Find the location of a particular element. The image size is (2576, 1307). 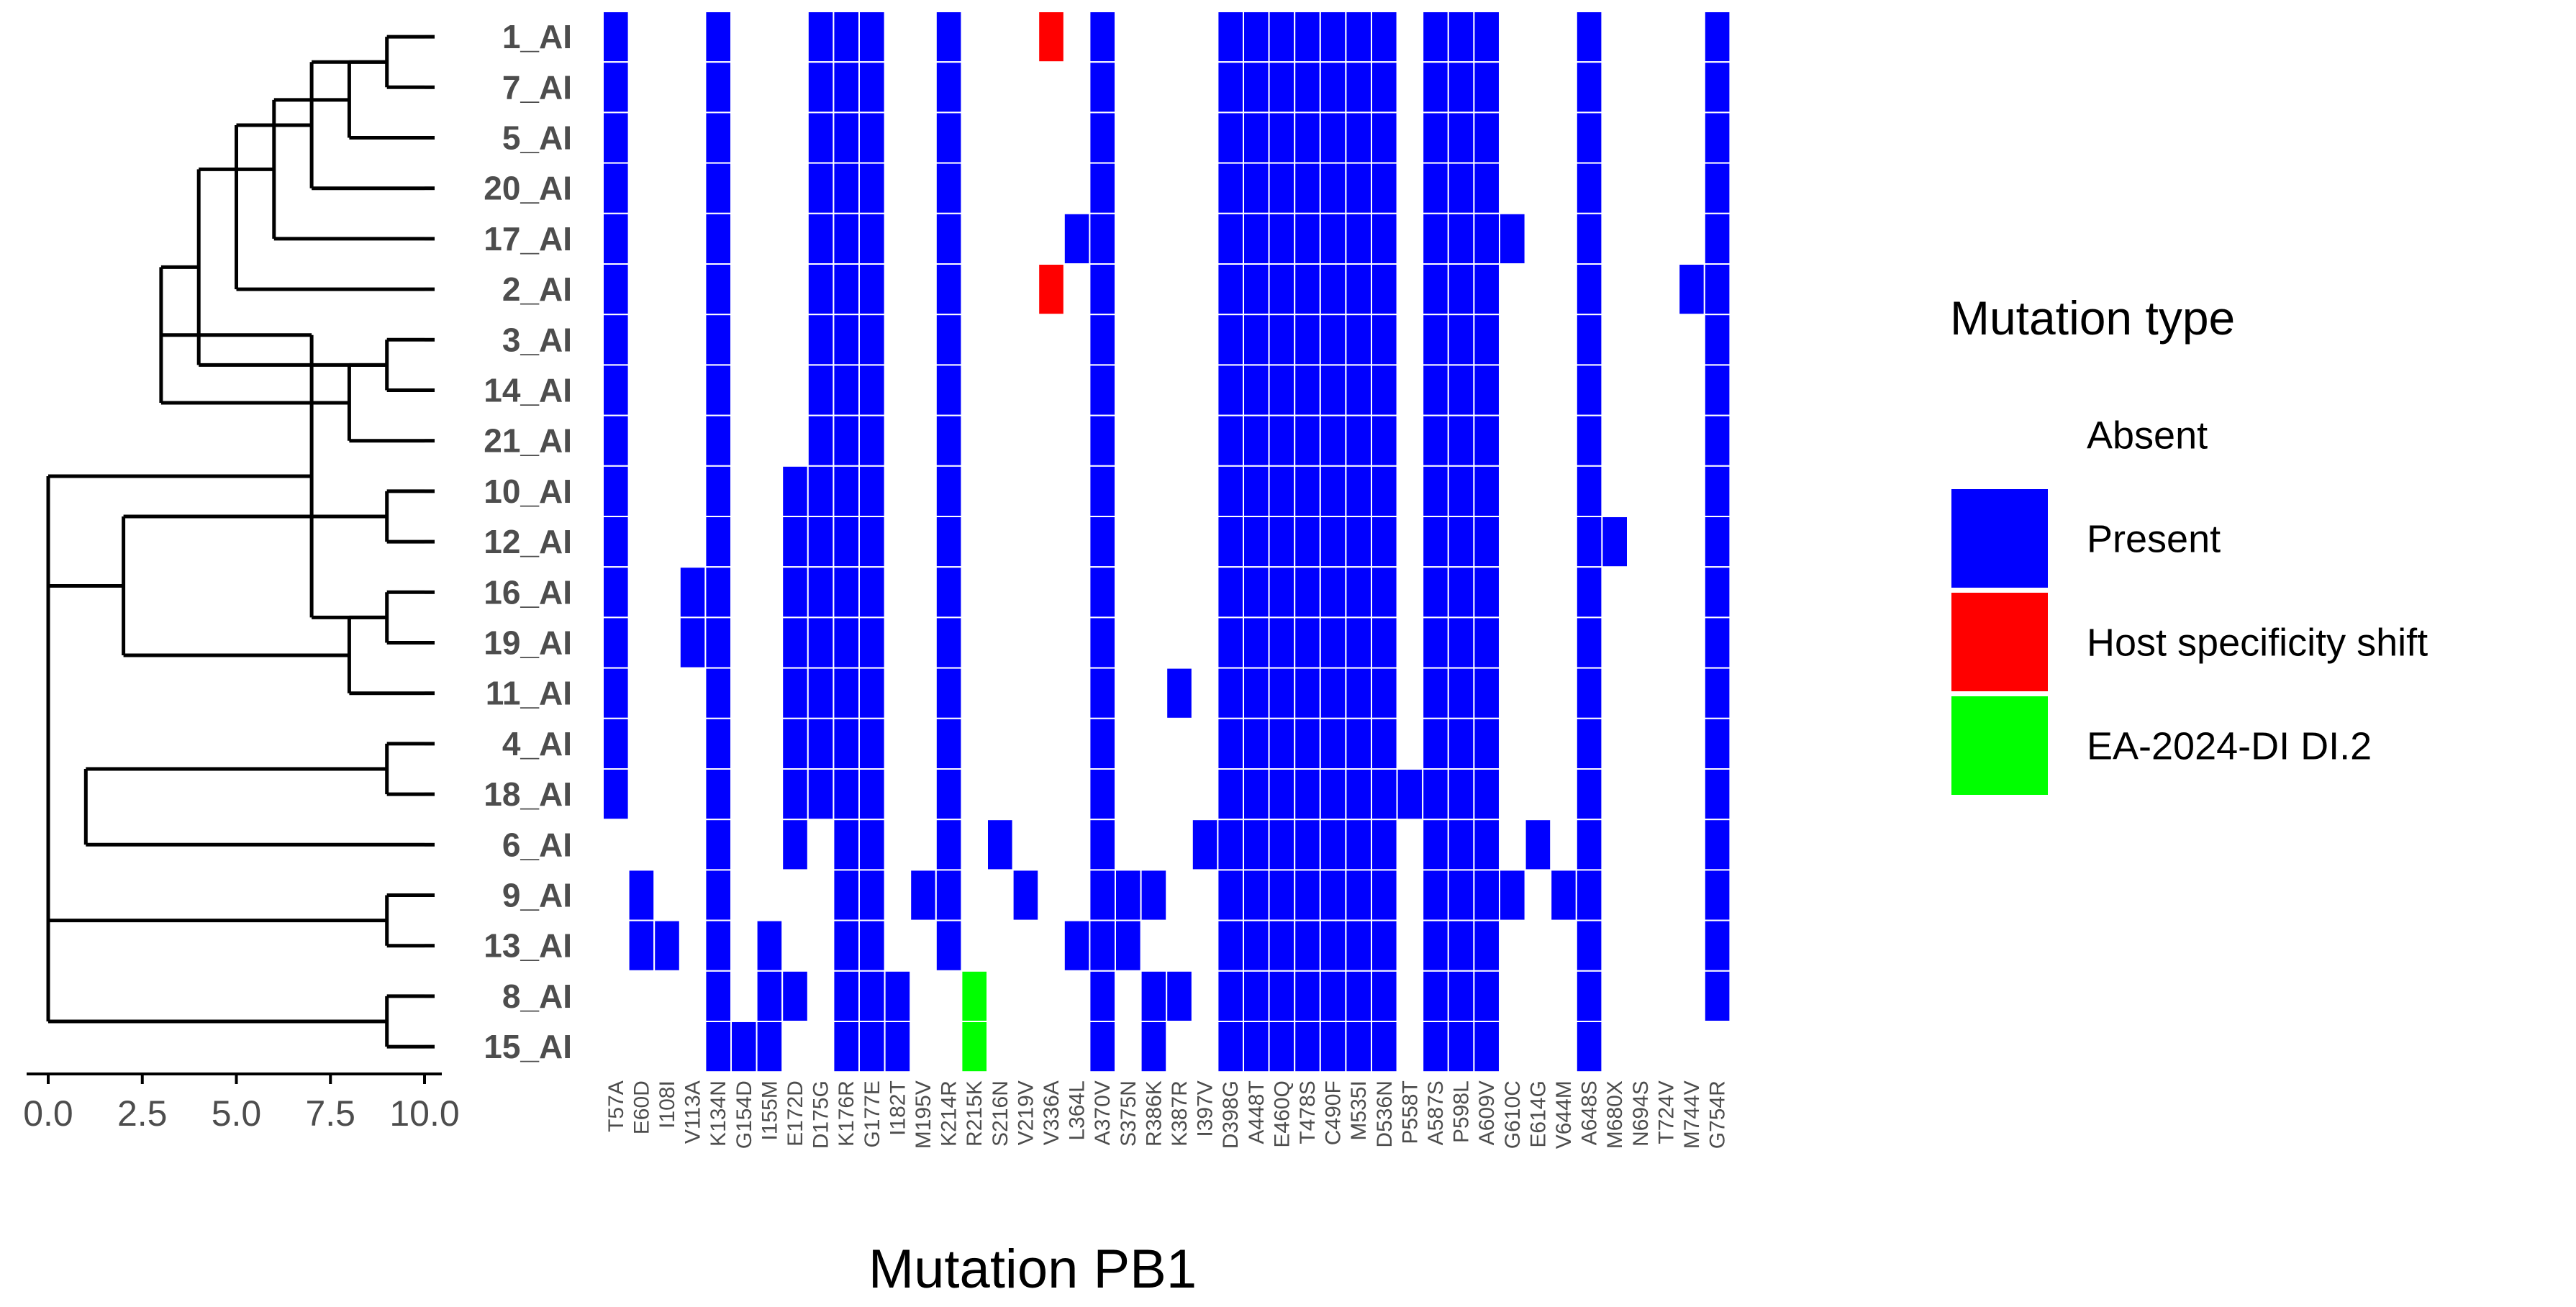

cell-15-ai-a609v-present is located at coordinates (1487, 1047).